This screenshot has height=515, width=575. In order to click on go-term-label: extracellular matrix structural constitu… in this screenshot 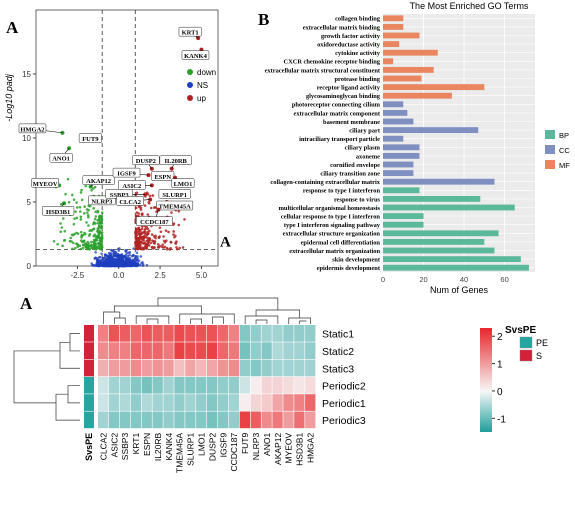, I will do `click(323, 70)`.